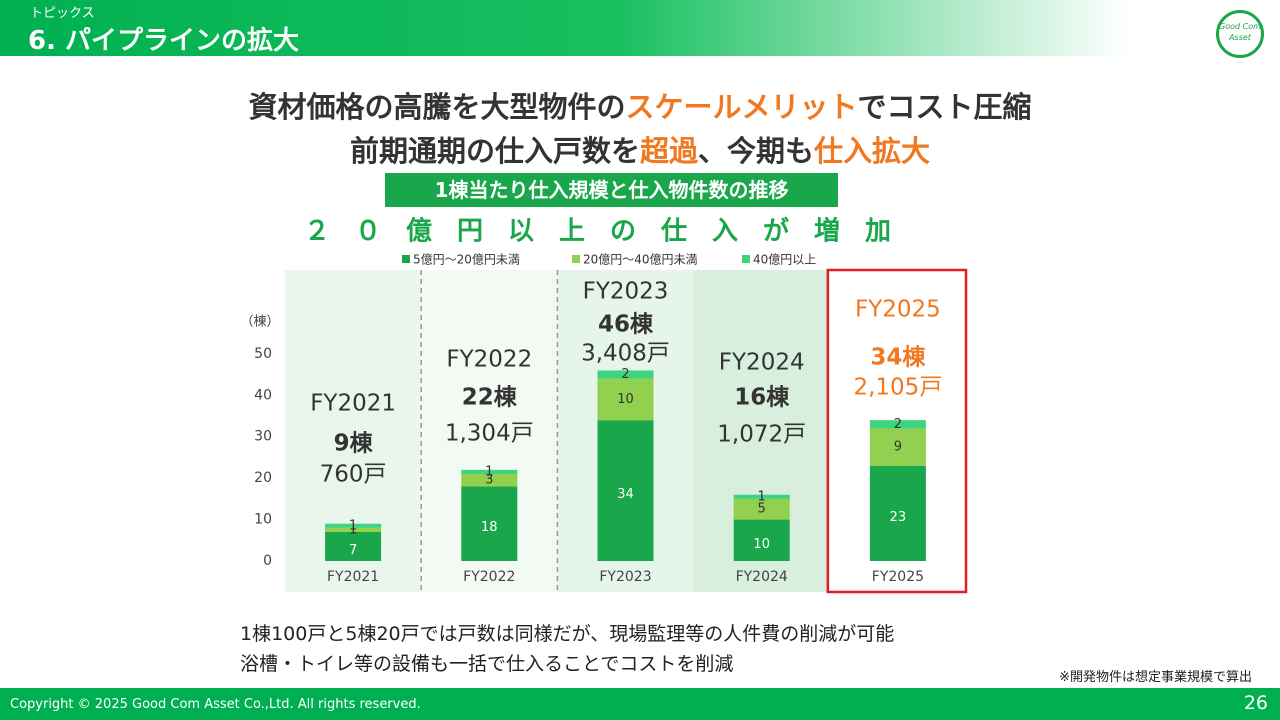  What do you see at coordinates (489, 577) in the screenshot?
I see `x-tick-label: FY2022` at bounding box center [489, 577].